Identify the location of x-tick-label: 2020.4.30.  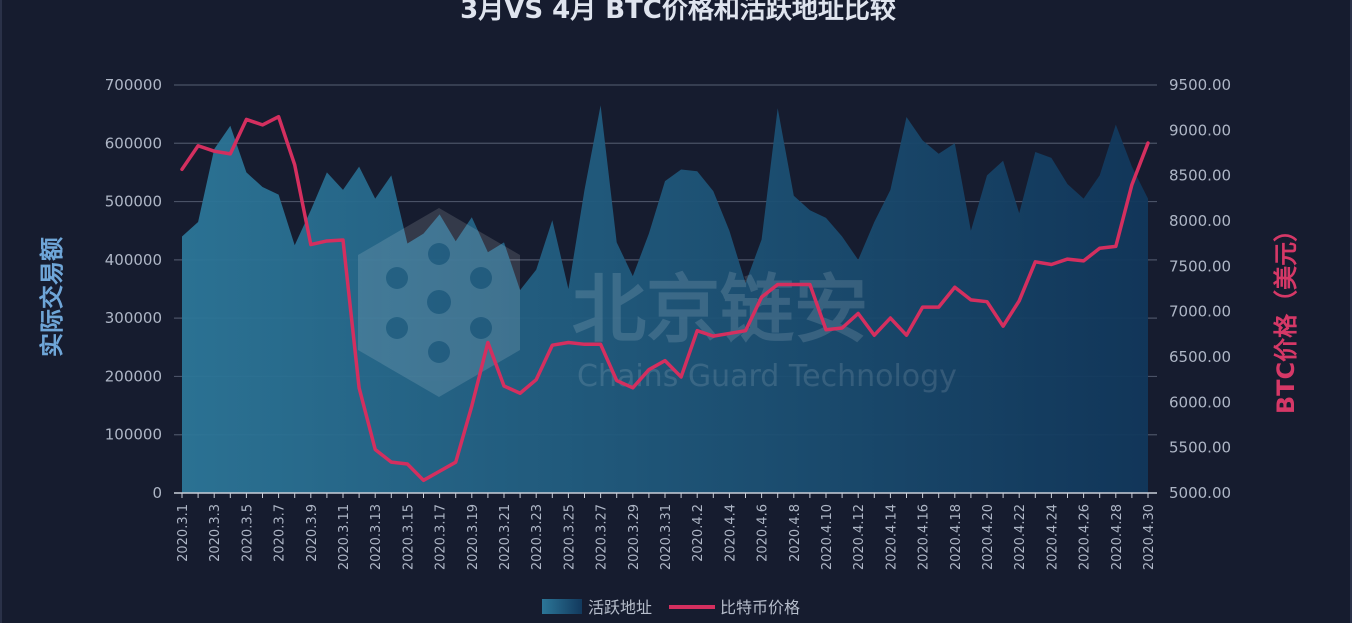
(1149, 537).